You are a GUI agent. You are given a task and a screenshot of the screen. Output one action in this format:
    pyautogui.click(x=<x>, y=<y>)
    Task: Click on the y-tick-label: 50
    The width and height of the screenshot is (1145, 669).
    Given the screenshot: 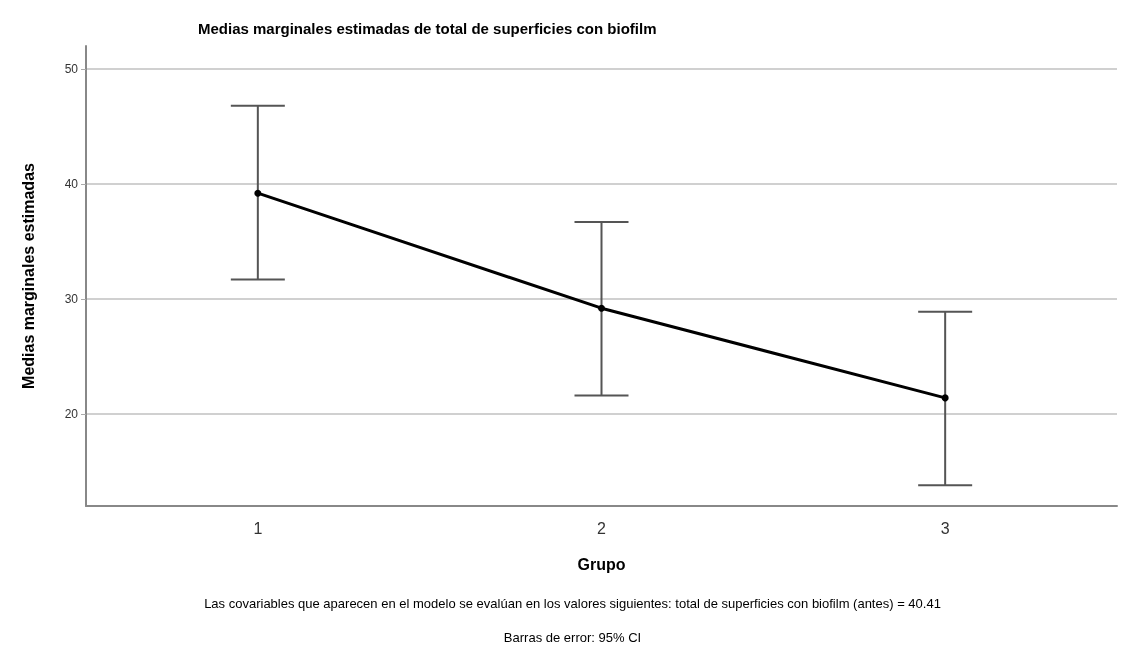 What is the action you would take?
    pyautogui.click(x=71, y=69)
    